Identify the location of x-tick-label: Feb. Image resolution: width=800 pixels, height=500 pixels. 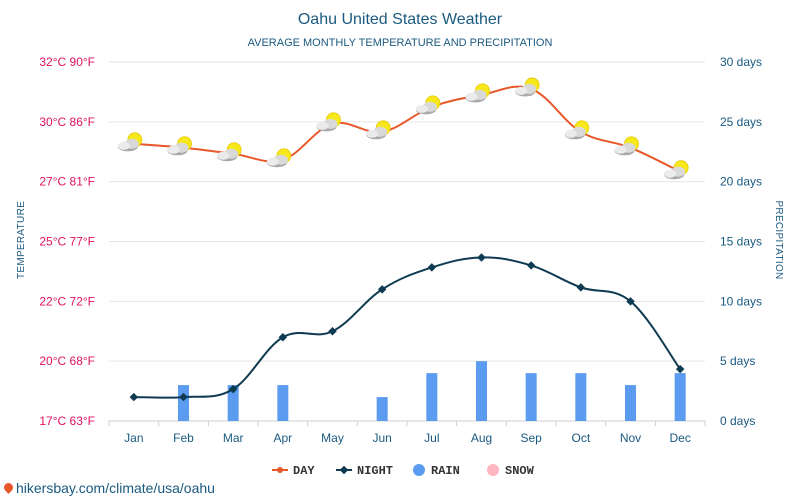
(183, 438).